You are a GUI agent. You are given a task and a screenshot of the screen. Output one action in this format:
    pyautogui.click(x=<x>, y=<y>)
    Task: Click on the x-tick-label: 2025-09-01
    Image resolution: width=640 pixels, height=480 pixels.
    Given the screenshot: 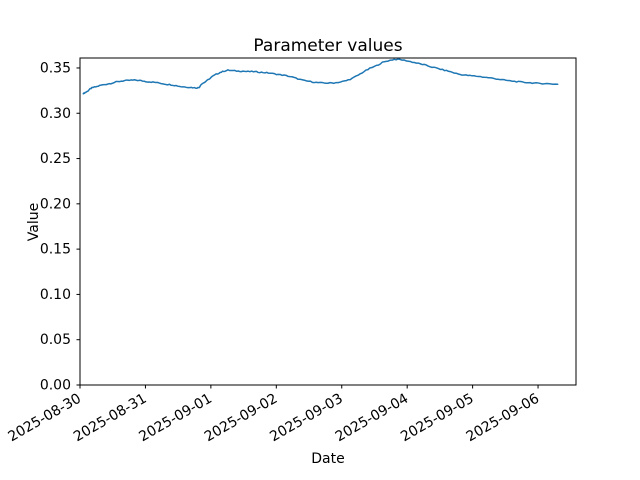 What is the action you would take?
    pyautogui.click(x=175, y=418)
    